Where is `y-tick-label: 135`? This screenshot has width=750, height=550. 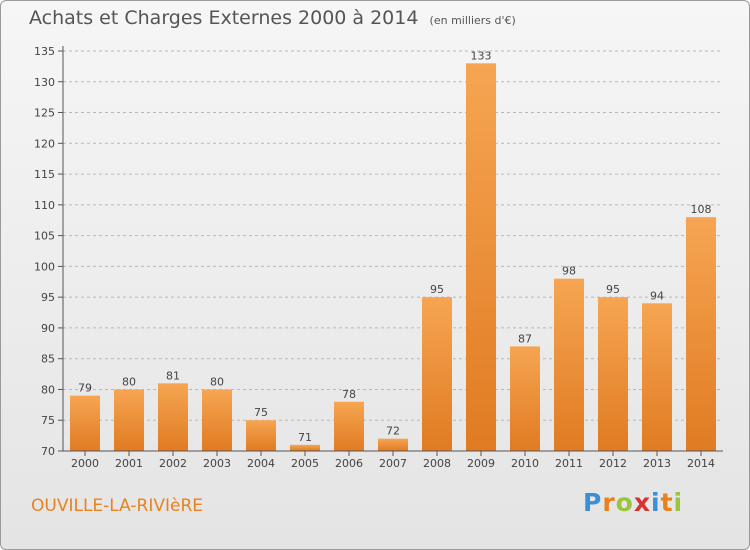
y-tick-label: 135 is located at coordinates (44, 51).